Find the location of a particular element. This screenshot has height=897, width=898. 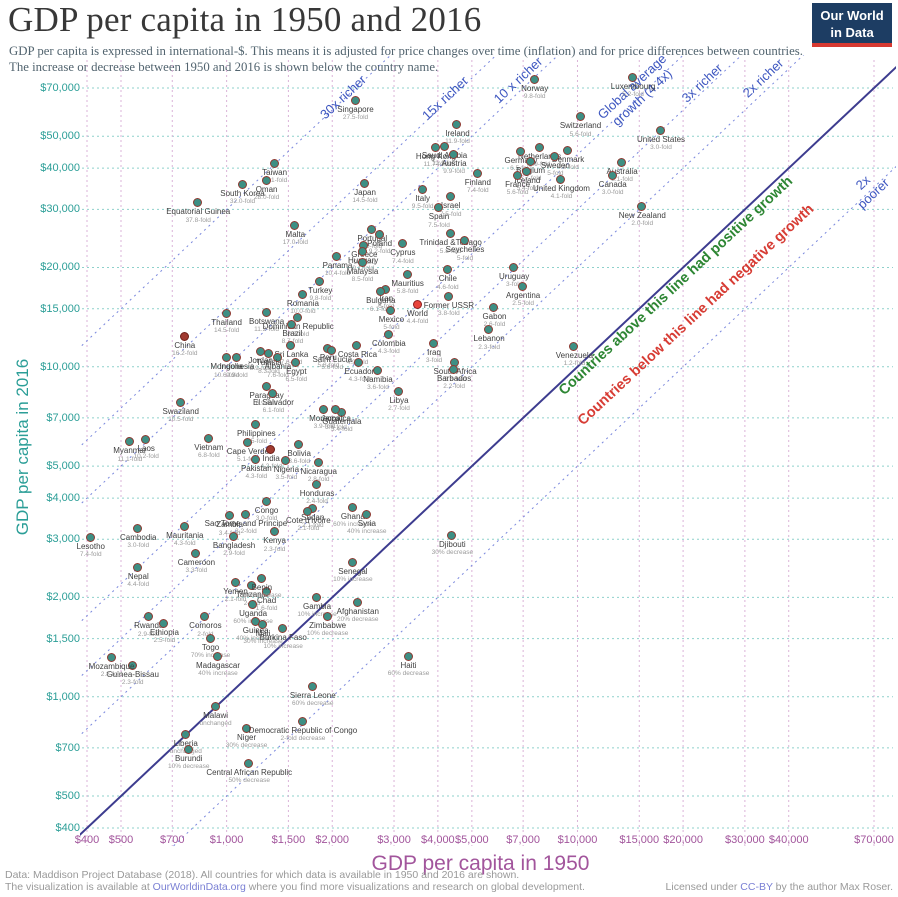

footer-link-ccby: CC-BY is located at coordinates (756, 887).